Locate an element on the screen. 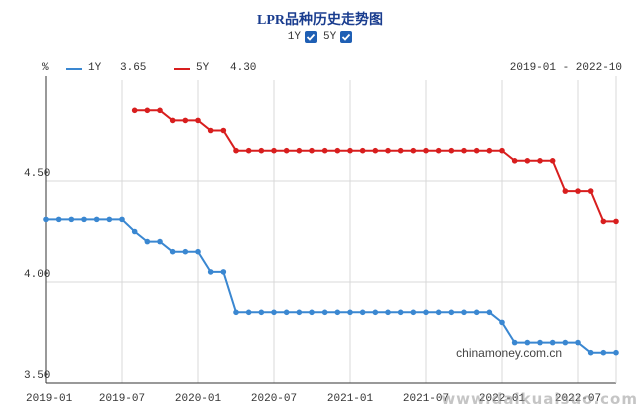 Image resolution: width=640 pixels, height=408 pixels. y-tick-label: 3.50 is located at coordinates (37, 376).